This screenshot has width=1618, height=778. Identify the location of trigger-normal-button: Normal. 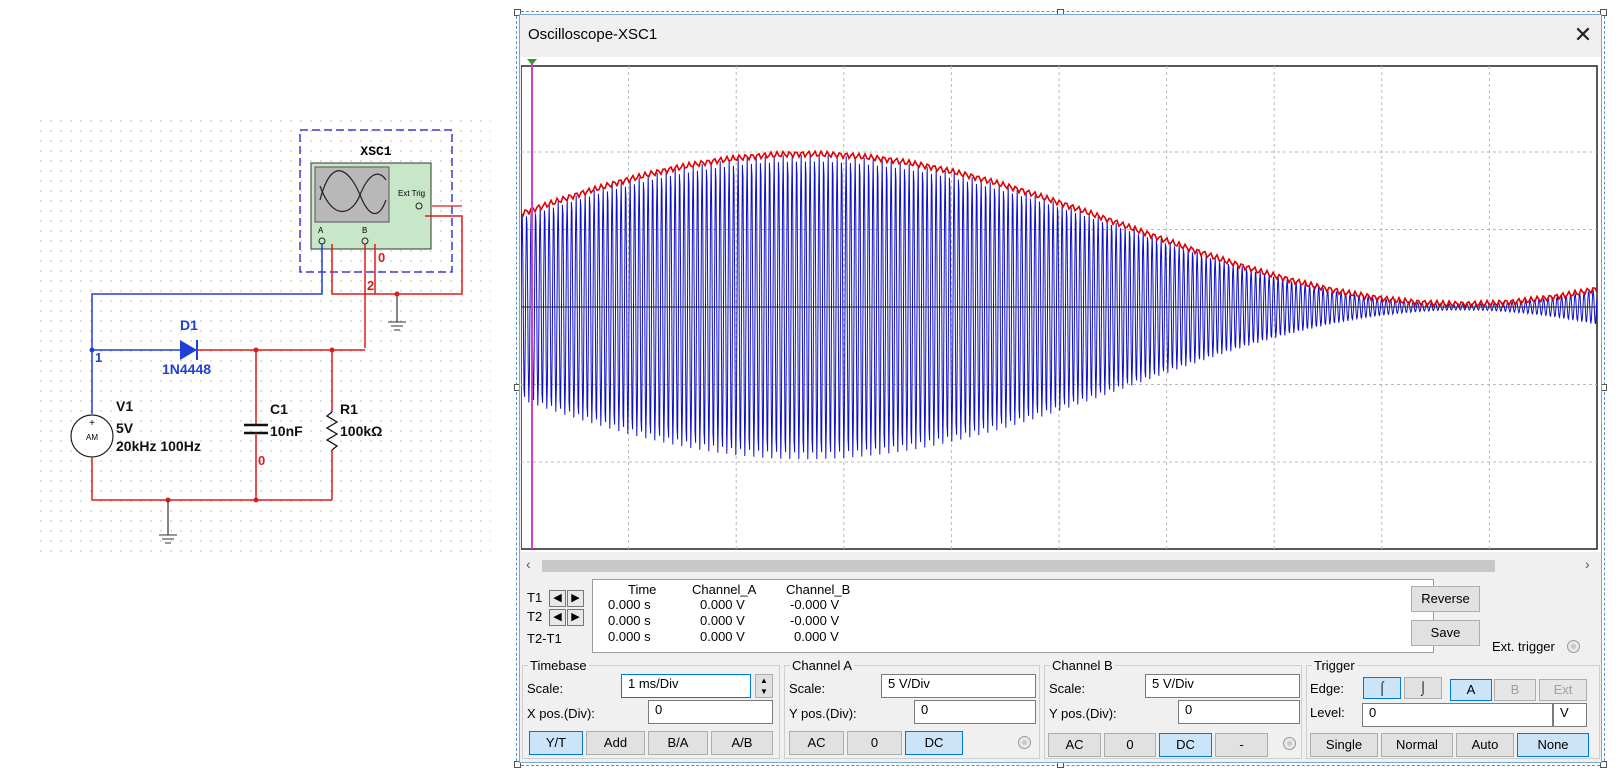
(1417, 745).